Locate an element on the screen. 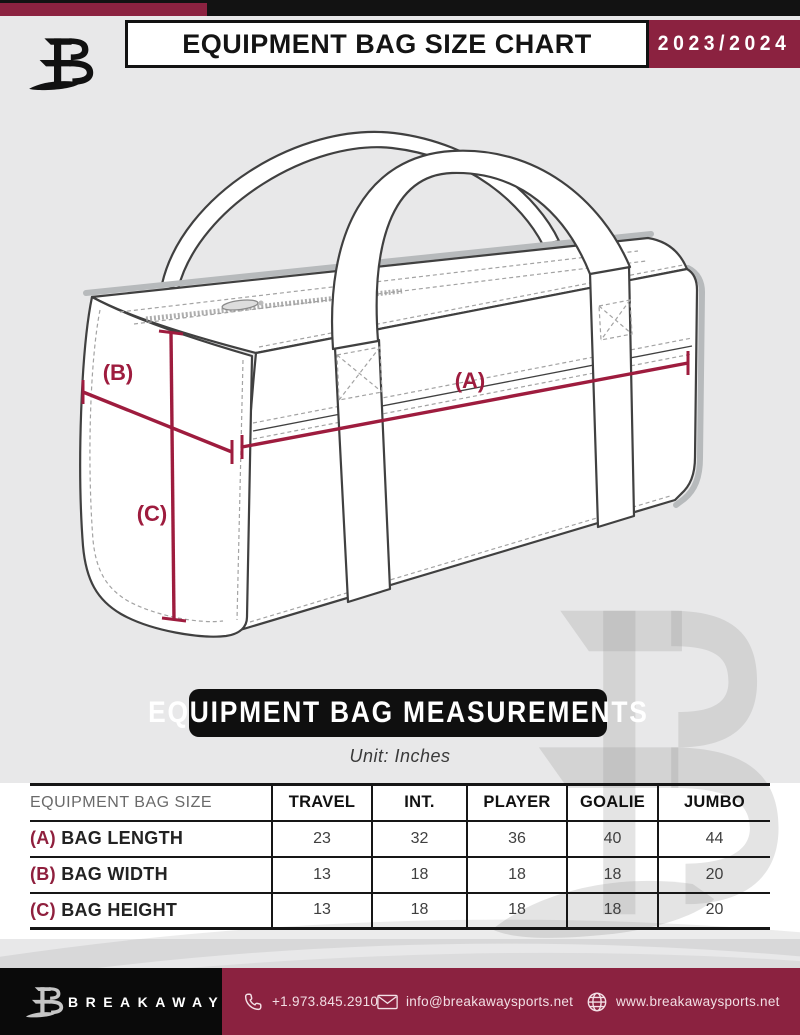  dimension-line-a is located at coordinates (465, 405).